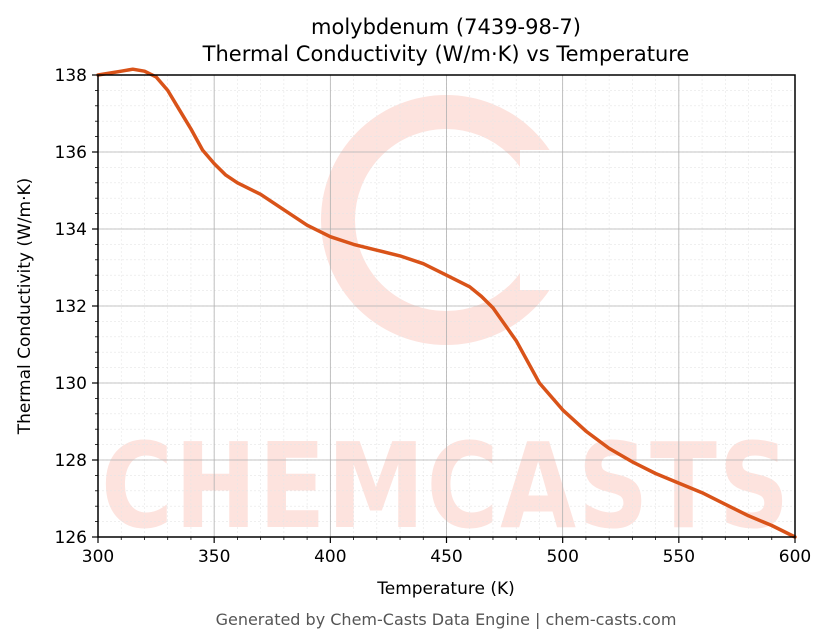  What do you see at coordinates (450, 220) in the screenshot?
I see `chemcasts-logo-ring` at bounding box center [450, 220].